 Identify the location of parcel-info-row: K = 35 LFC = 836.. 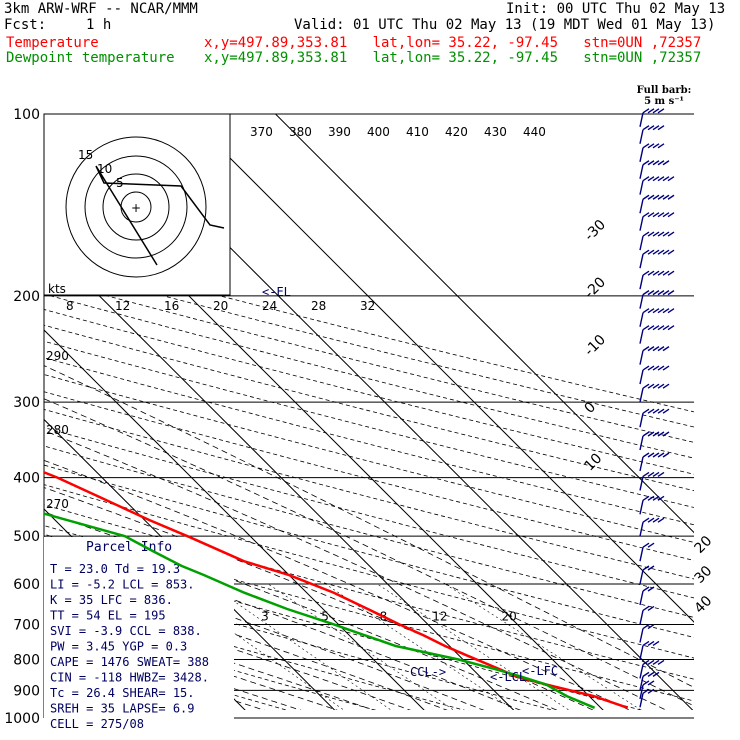
(111, 600).